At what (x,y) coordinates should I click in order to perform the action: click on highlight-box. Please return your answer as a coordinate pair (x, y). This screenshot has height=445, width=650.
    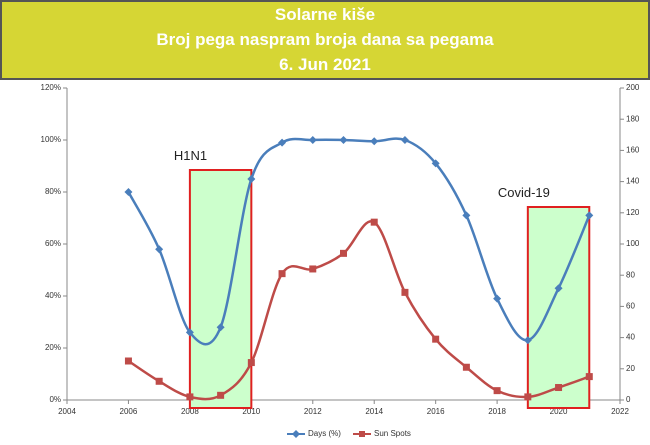
    Looking at the image, I should click on (220, 289).